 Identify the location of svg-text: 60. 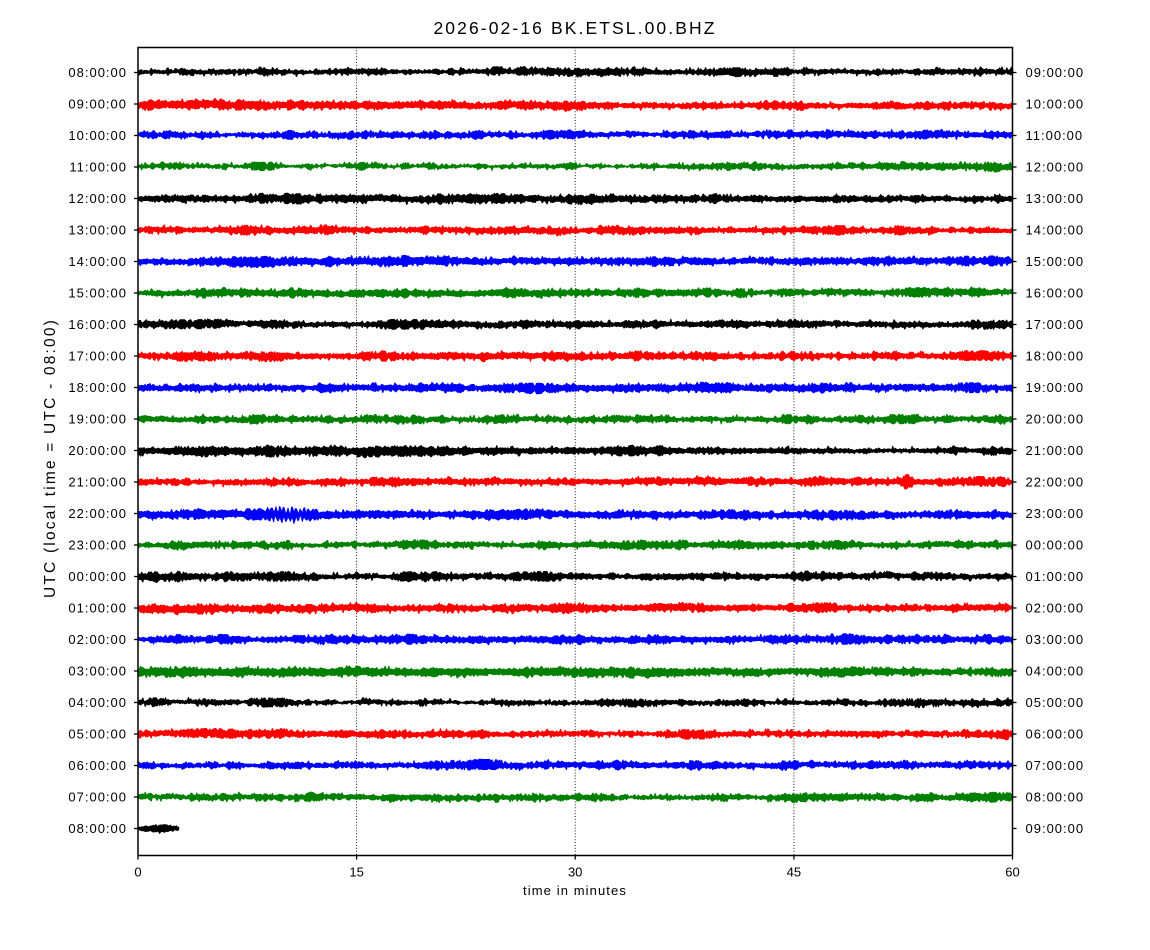
(1012, 872).